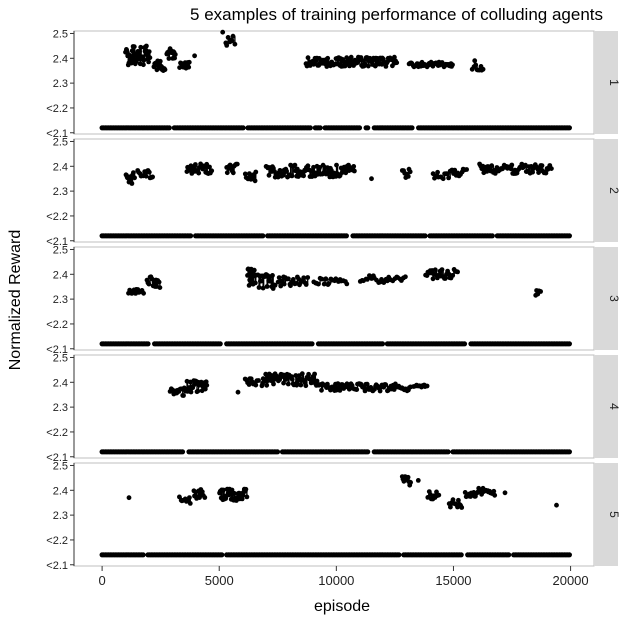 The height and width of the screenshot is (617, 621). Describe the element at coordinates (15, 300) in the screenshot. I see `y-axis-title: Normalized Reward` at that location.